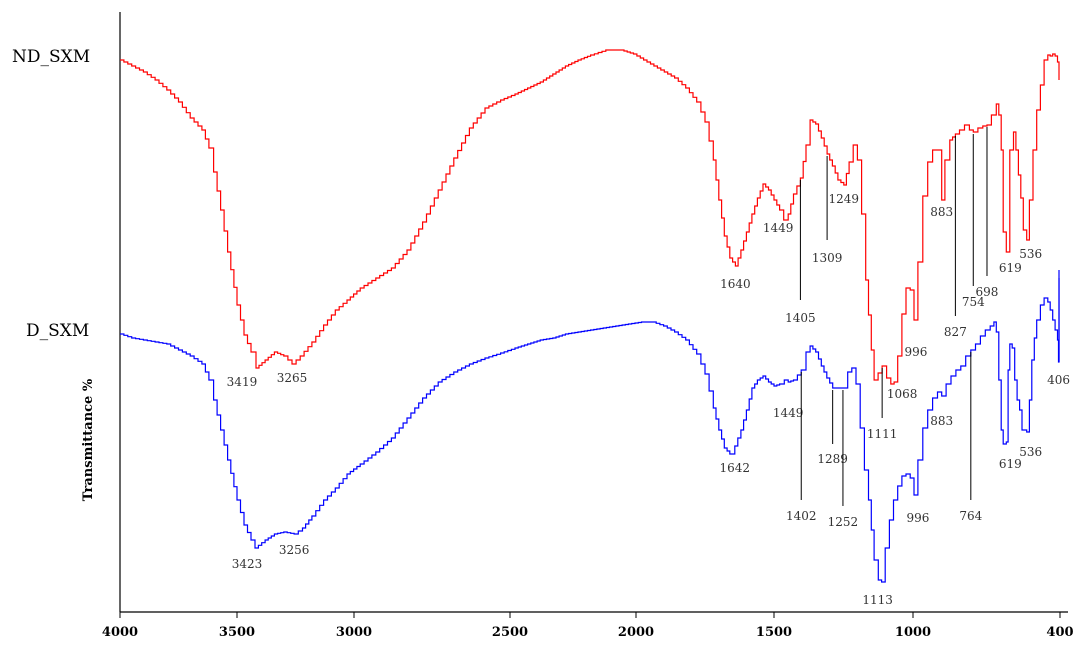 This screenshot has height=652, width=1073. What do you see at coordinates (57, 331) in the screenshot?
I see `series-name-d-sxm: D_SXM` at bounding box center [57, 331].